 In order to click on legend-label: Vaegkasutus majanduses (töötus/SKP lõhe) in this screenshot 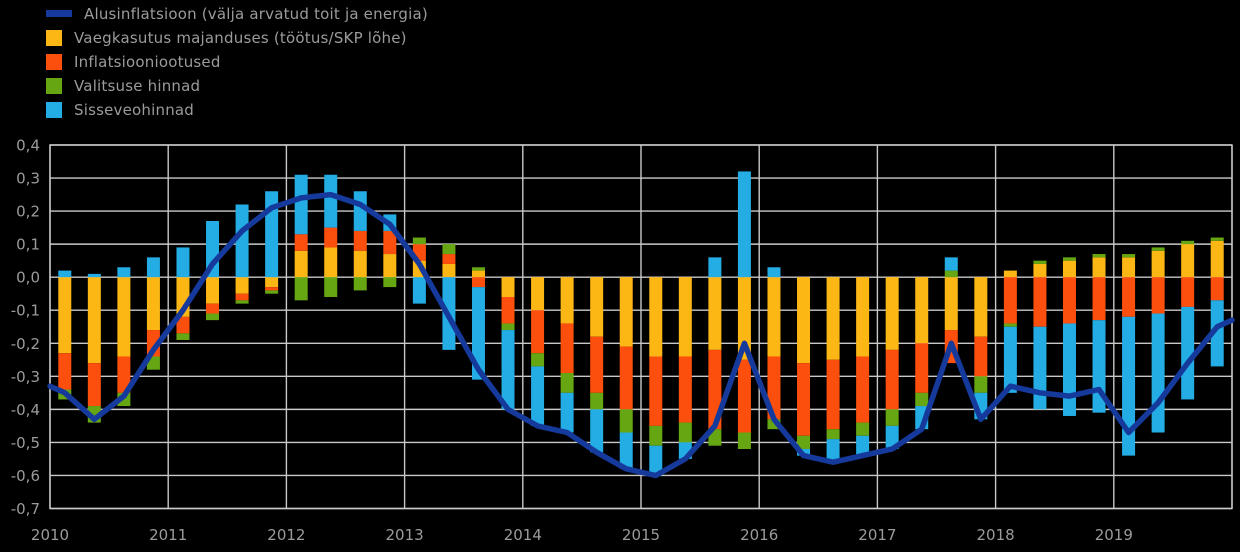, I will do `click(240, 37)`.